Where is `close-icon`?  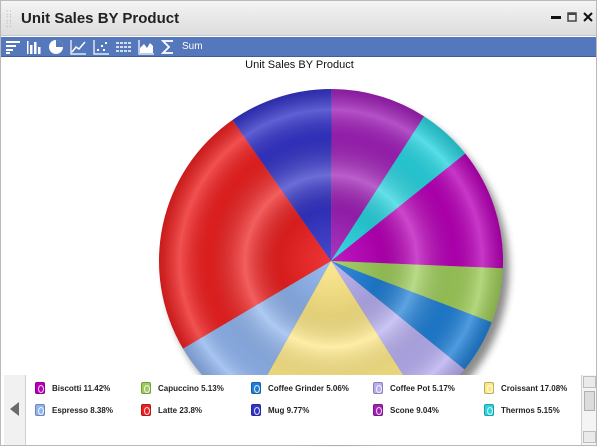 close-icon is located at coordinates (588, 17).